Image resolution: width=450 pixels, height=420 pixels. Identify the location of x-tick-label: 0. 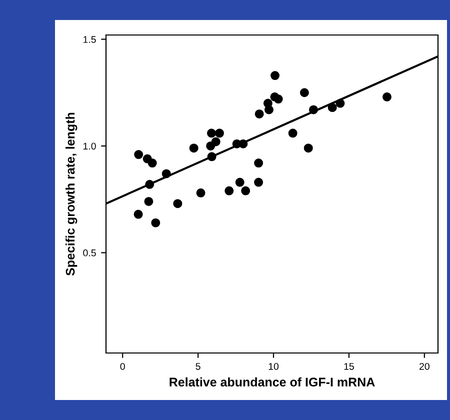
(122, 366).